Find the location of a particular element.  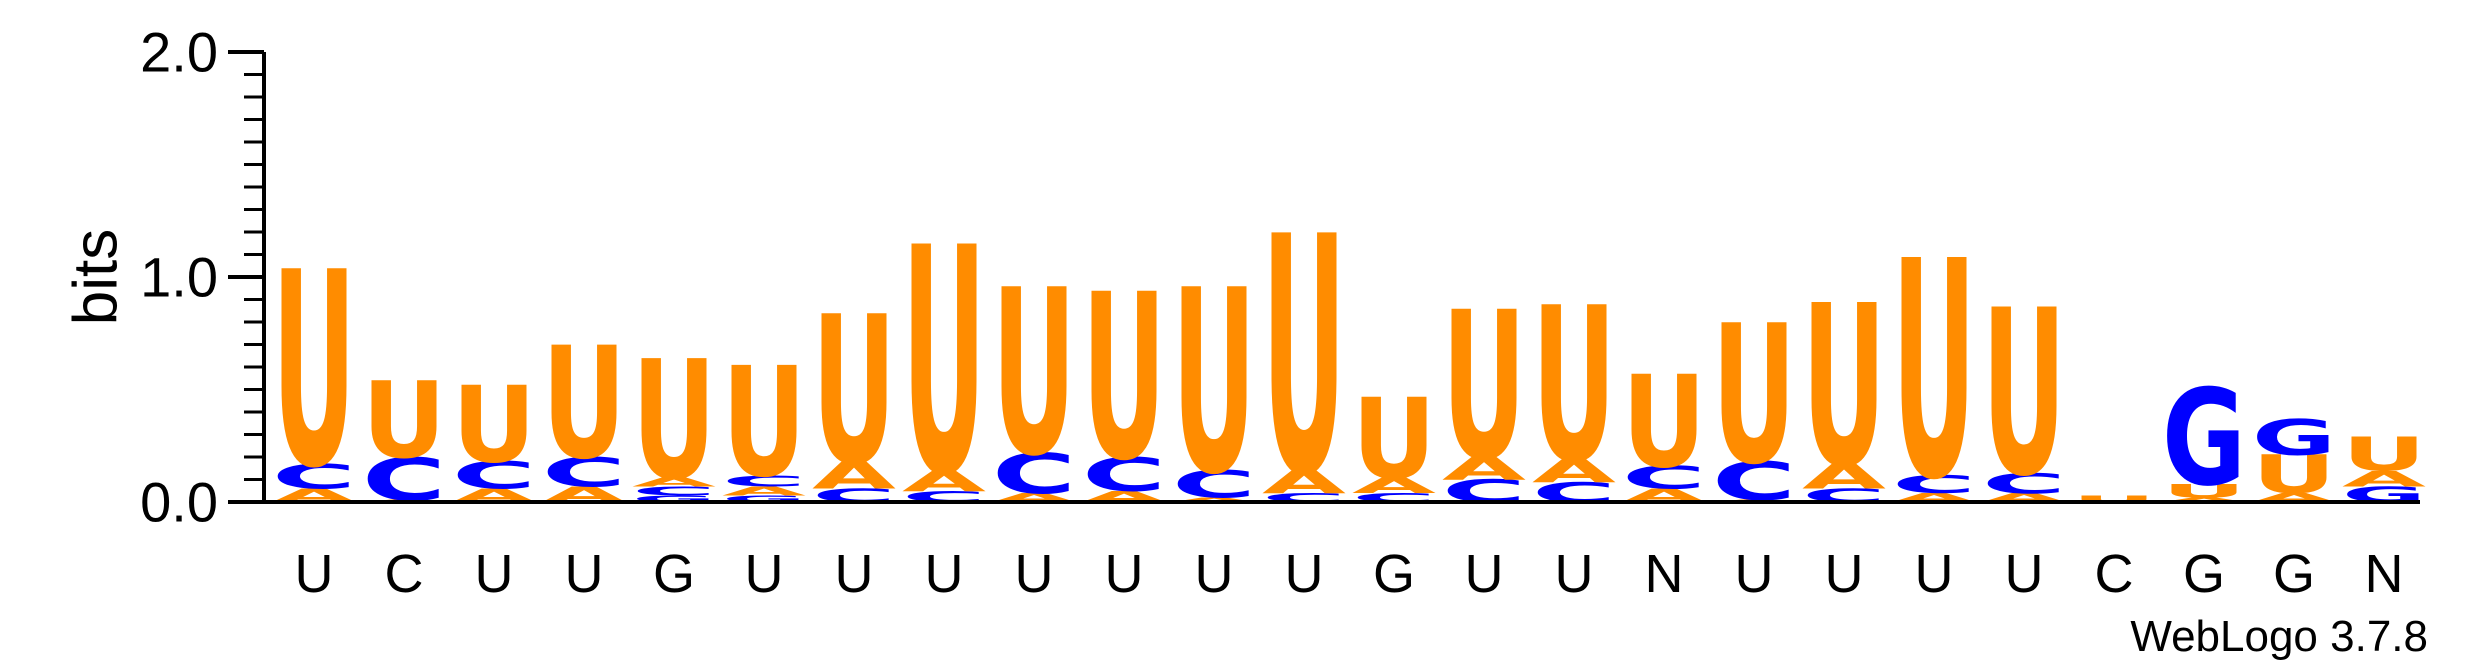

y-ticks: 0.0 1.0 2.0 is located at coordinates (202, 277).